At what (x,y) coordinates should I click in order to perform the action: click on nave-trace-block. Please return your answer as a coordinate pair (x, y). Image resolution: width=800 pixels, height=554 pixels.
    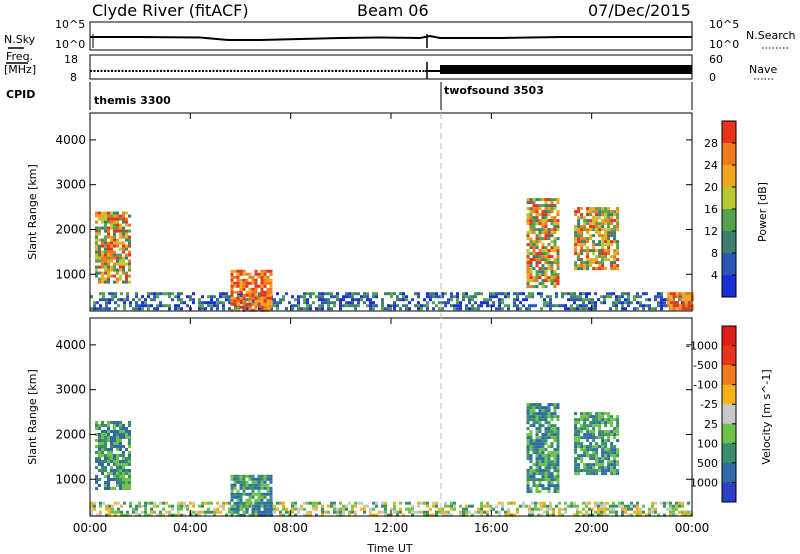
    Looking at the image, I should click on (566, 69).